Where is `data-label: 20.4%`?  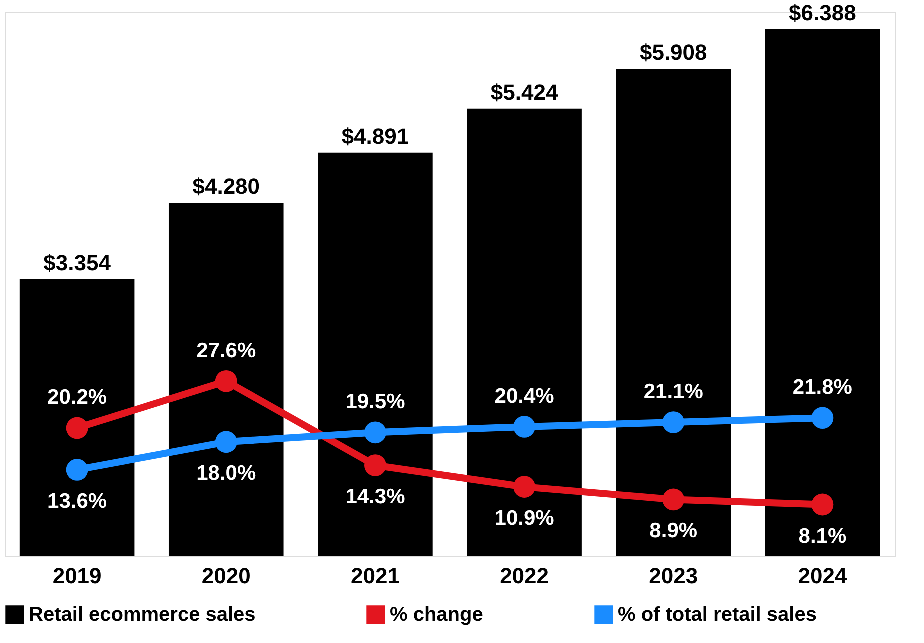
data-label: 20.4% is located at coordinates (524, 396).